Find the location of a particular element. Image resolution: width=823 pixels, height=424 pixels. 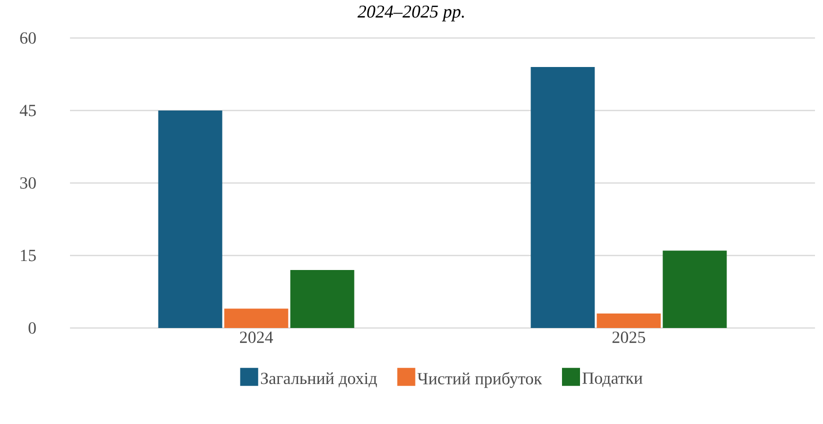

y-tick-label: 60 is located at coordinates (28, 38).